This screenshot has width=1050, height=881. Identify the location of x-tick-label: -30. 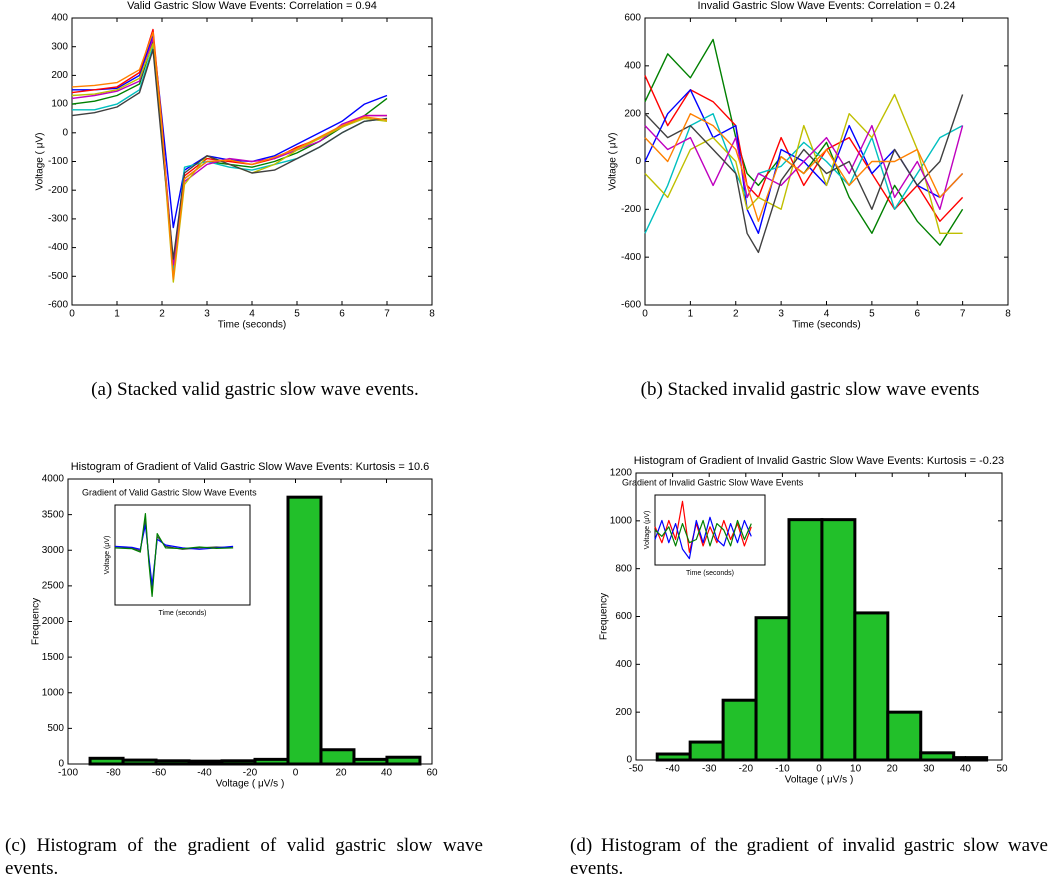
(709, 769).